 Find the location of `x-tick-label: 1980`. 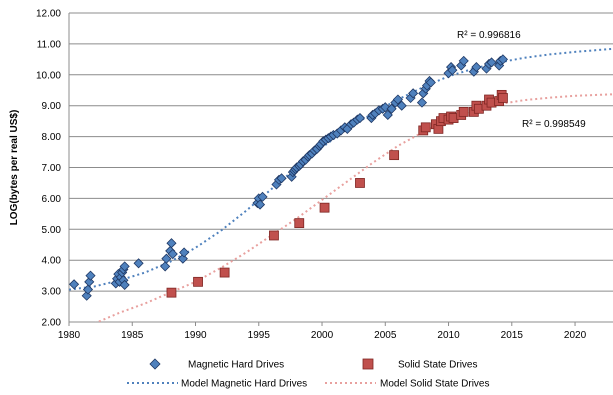

x-tick-label: 1980 is located at coordinates (69, 335).